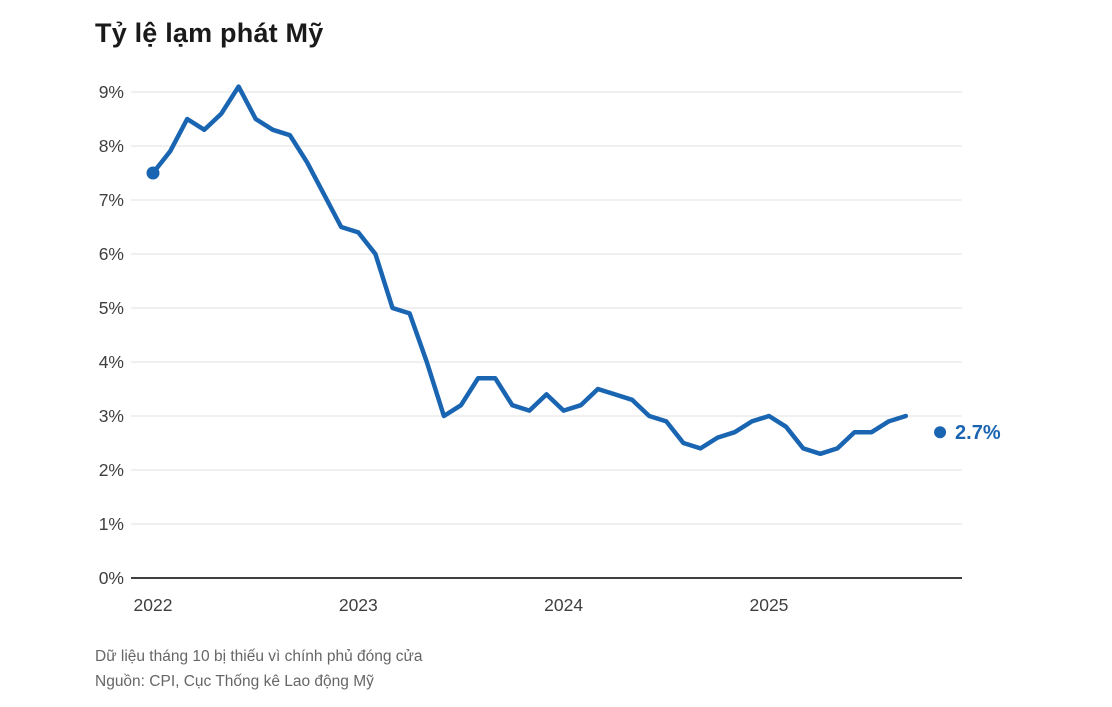 The image size is (1112, 707). Describe the element at coordinates (153, 173) in the screenshot. I see `series-start-marker` at that location.